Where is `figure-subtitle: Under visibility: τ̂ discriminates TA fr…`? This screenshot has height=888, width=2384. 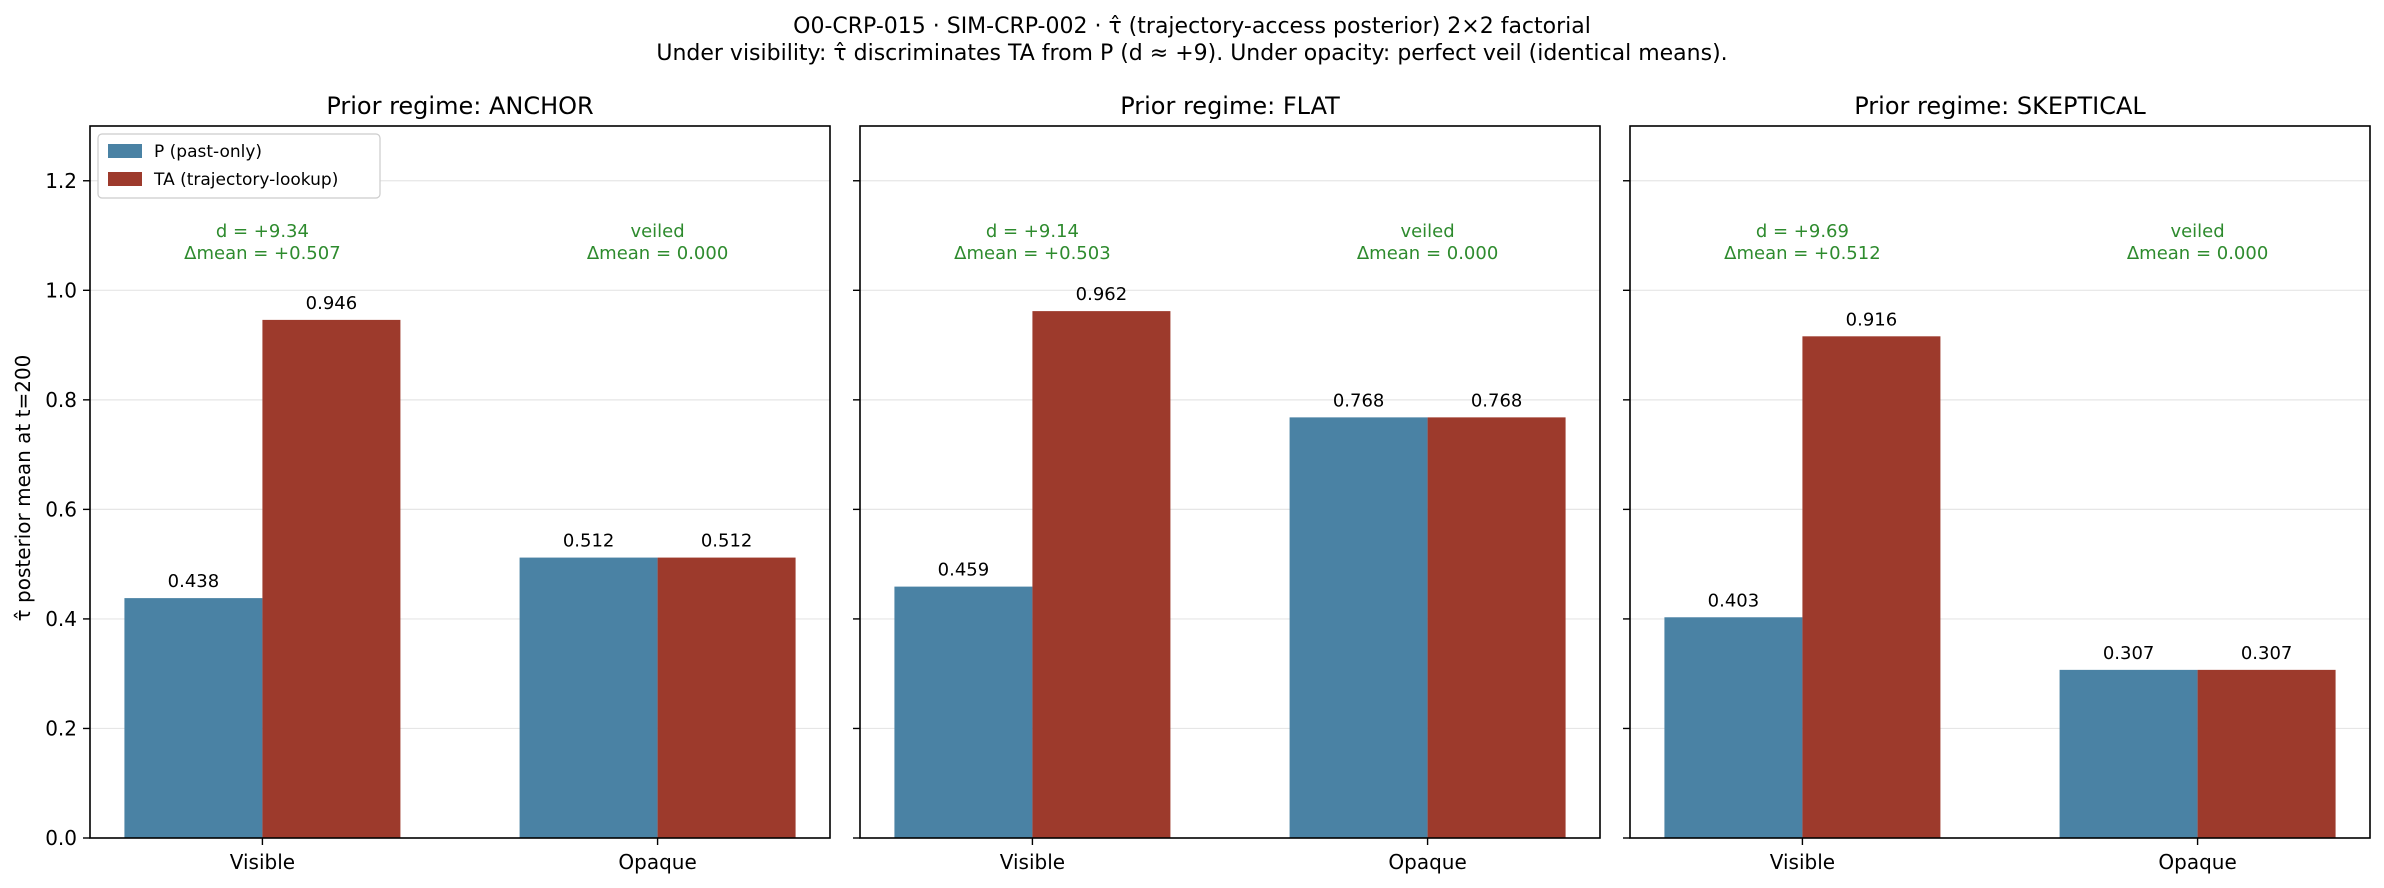
figure-subtitle: Under visibility: τ̂ discriminates TA fr… is located at coordinates (1191, 53).